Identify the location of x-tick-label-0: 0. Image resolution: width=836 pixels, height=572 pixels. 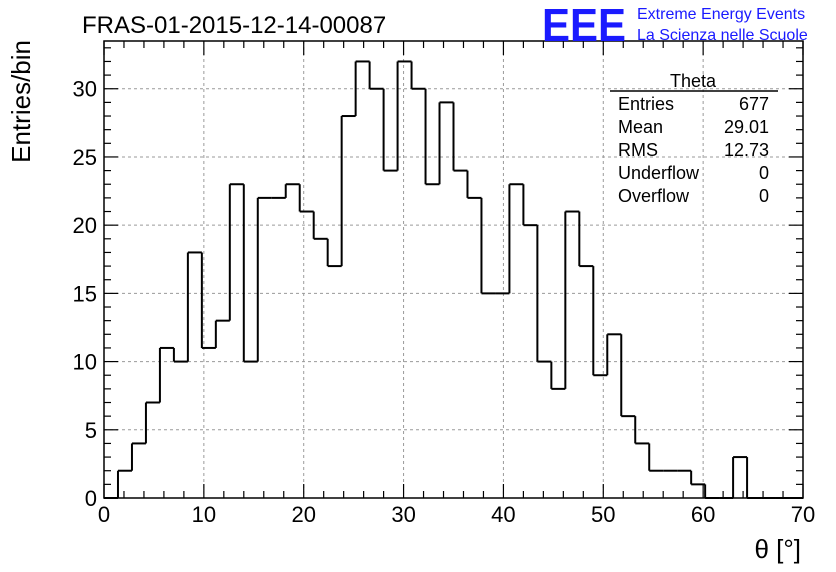
(104, 514).